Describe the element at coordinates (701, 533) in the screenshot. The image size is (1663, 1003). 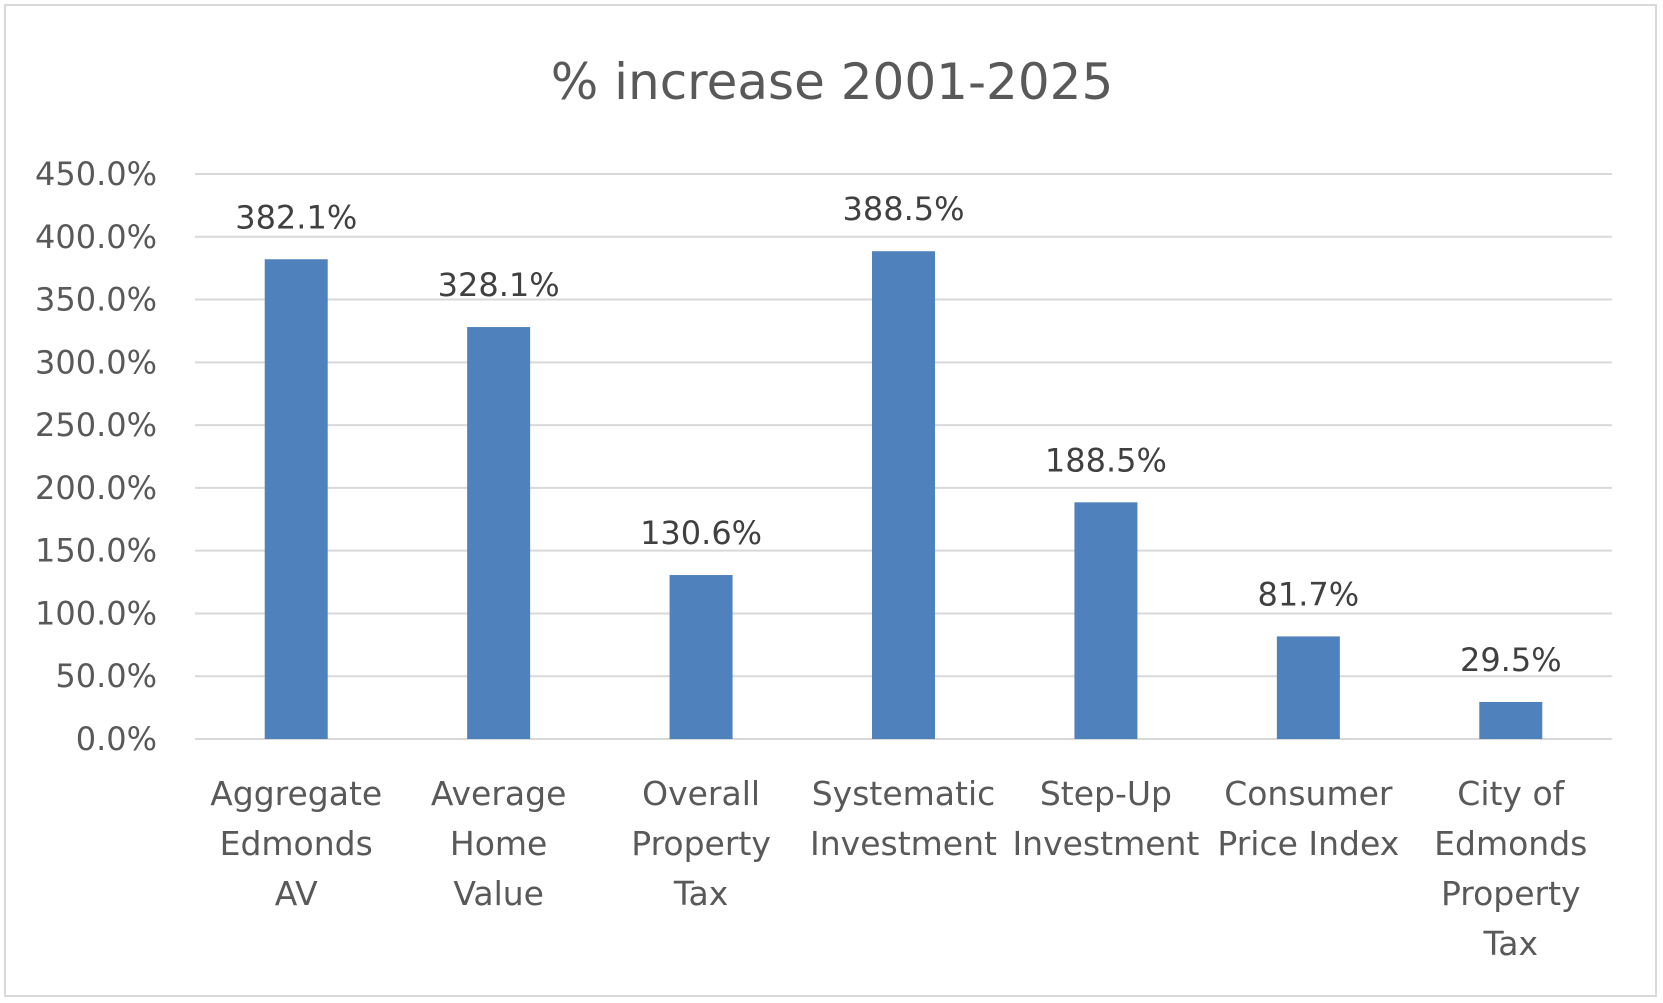
I see `data-label: 130.6%` at that location.